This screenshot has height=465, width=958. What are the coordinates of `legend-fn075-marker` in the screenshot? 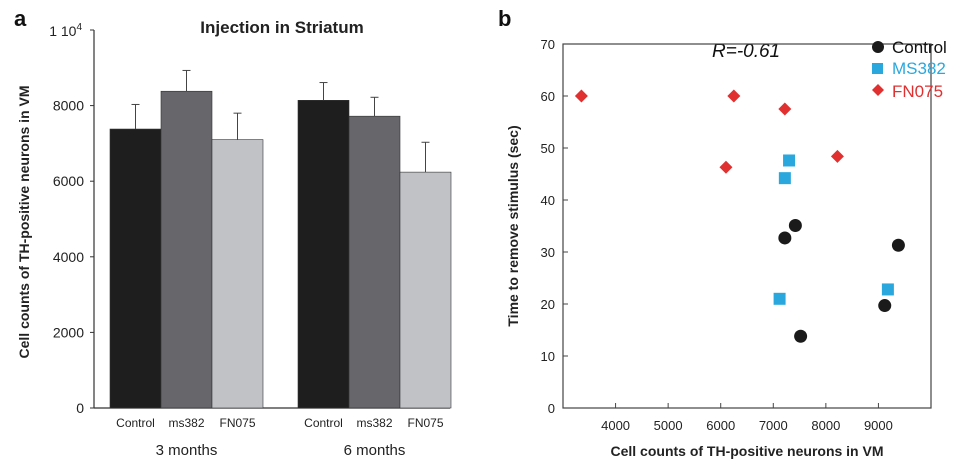 It's located at (878, 90).